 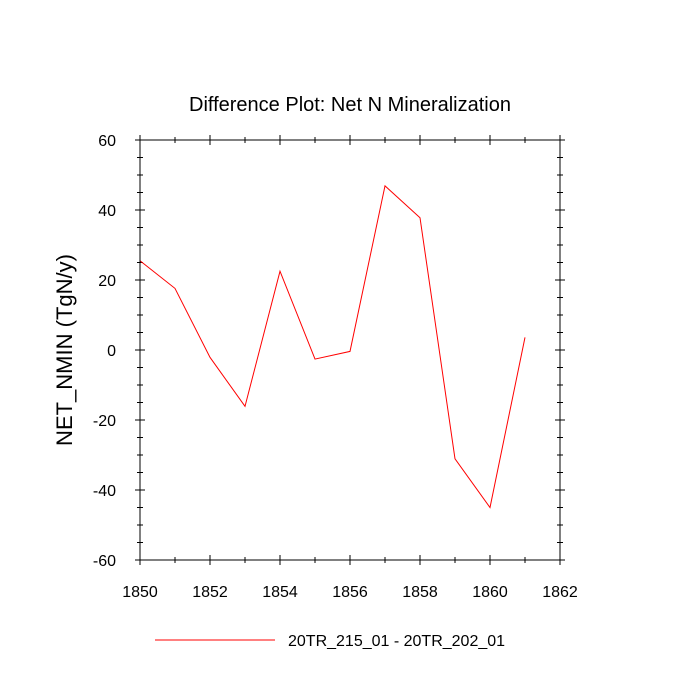 What do you see at coordinates (104, 351) in the screenshot?
I see `y-tick-labels: -60 -40 -20 0 20 40 60` at bounding box center [104, 351].